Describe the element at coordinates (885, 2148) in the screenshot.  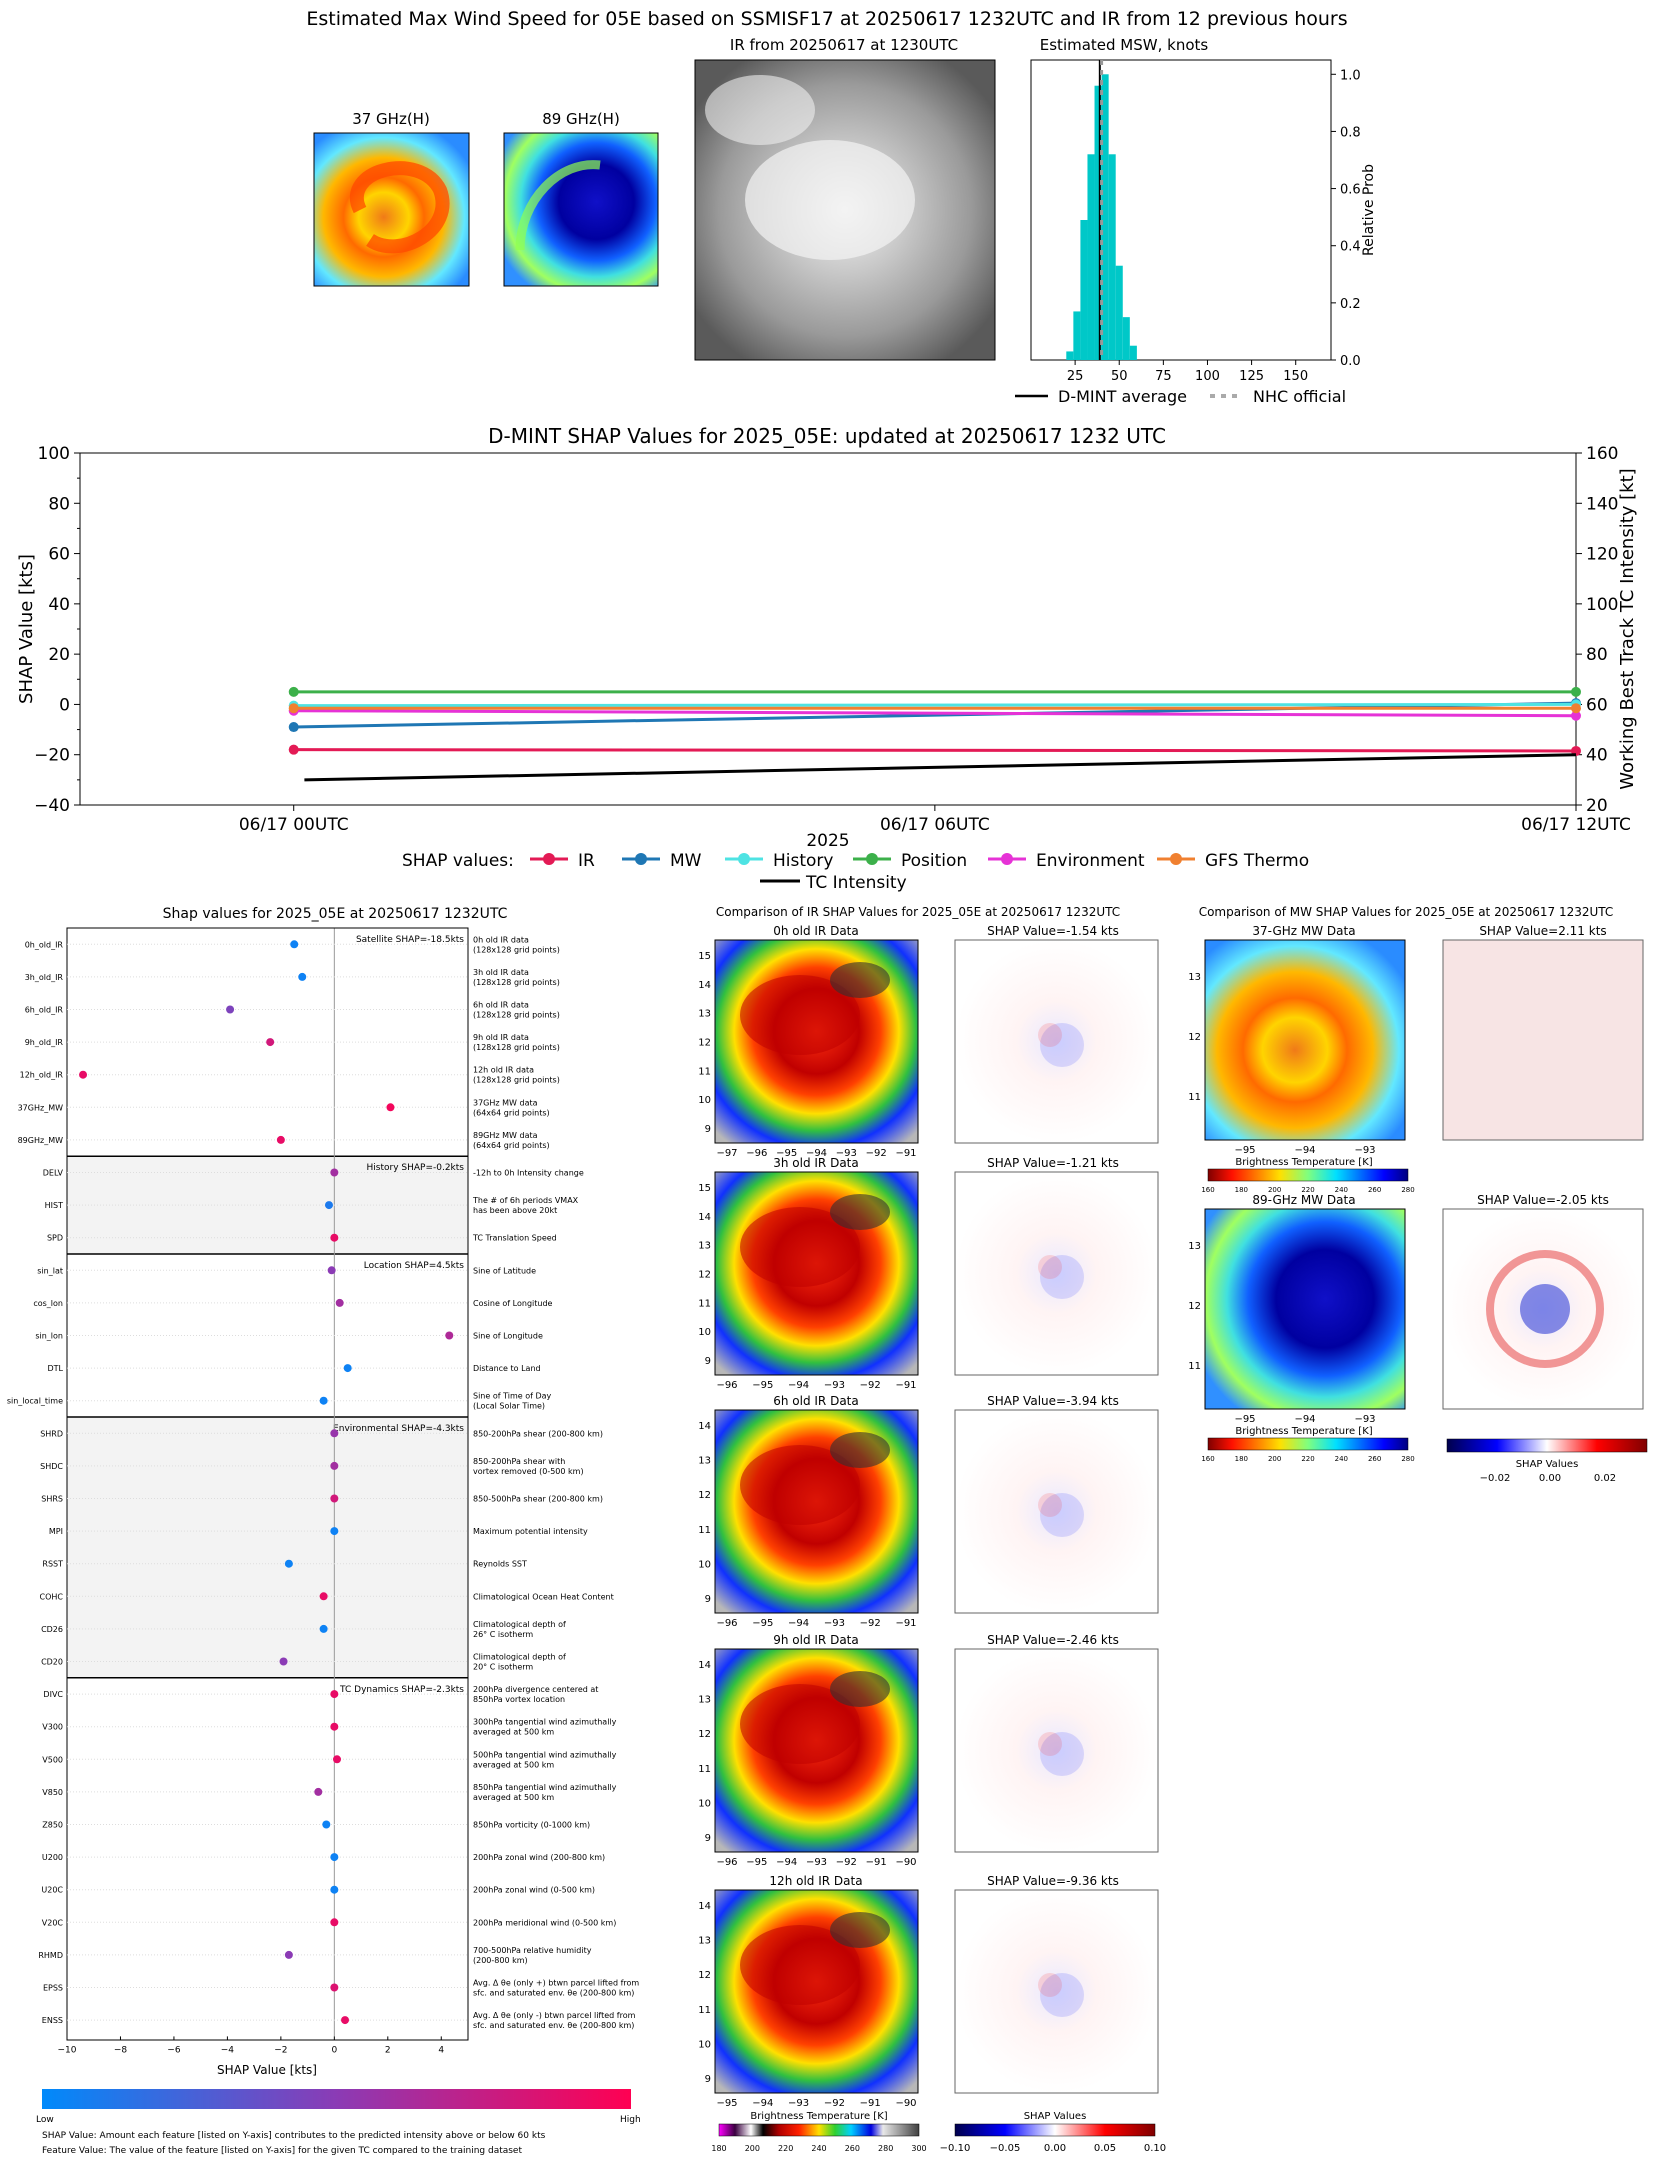
I see `ir-bt-tick: 280` at that location.